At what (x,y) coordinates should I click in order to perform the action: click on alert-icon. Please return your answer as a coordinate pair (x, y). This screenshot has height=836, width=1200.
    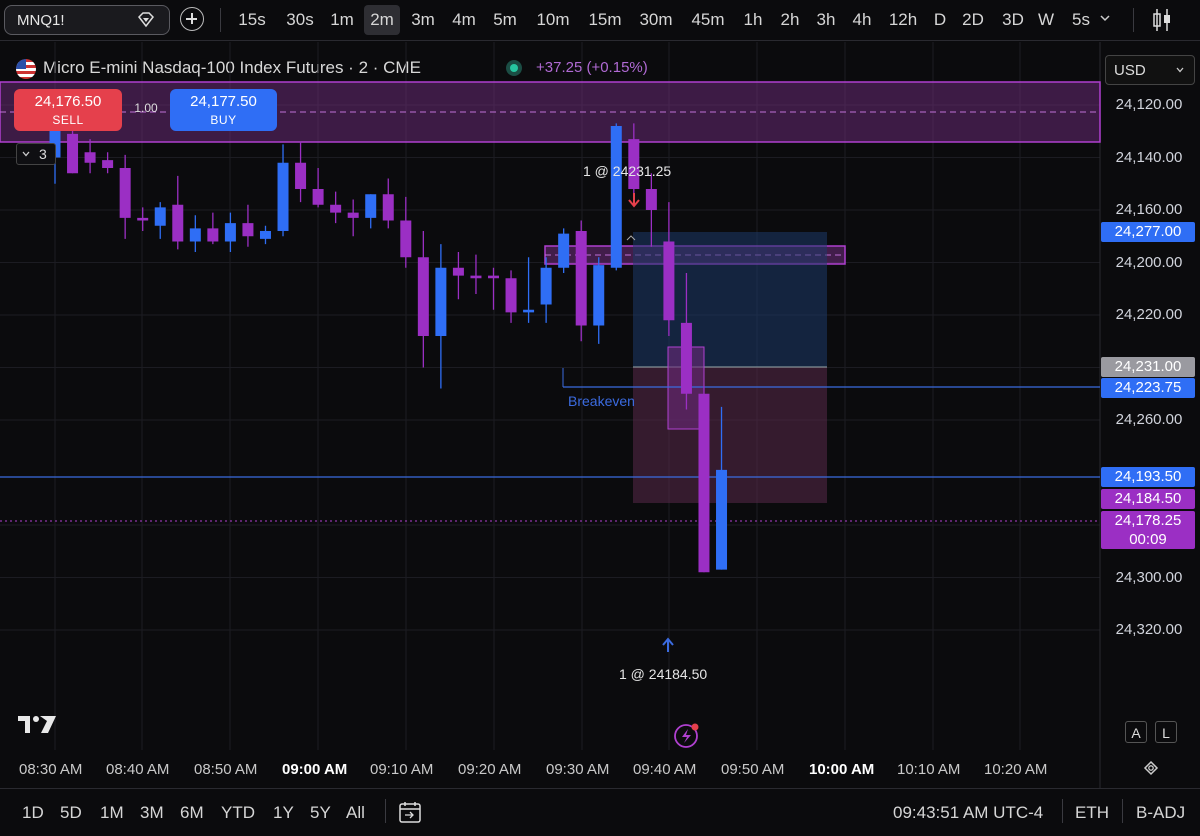
    Looking at the image, I should click on (686, 736).